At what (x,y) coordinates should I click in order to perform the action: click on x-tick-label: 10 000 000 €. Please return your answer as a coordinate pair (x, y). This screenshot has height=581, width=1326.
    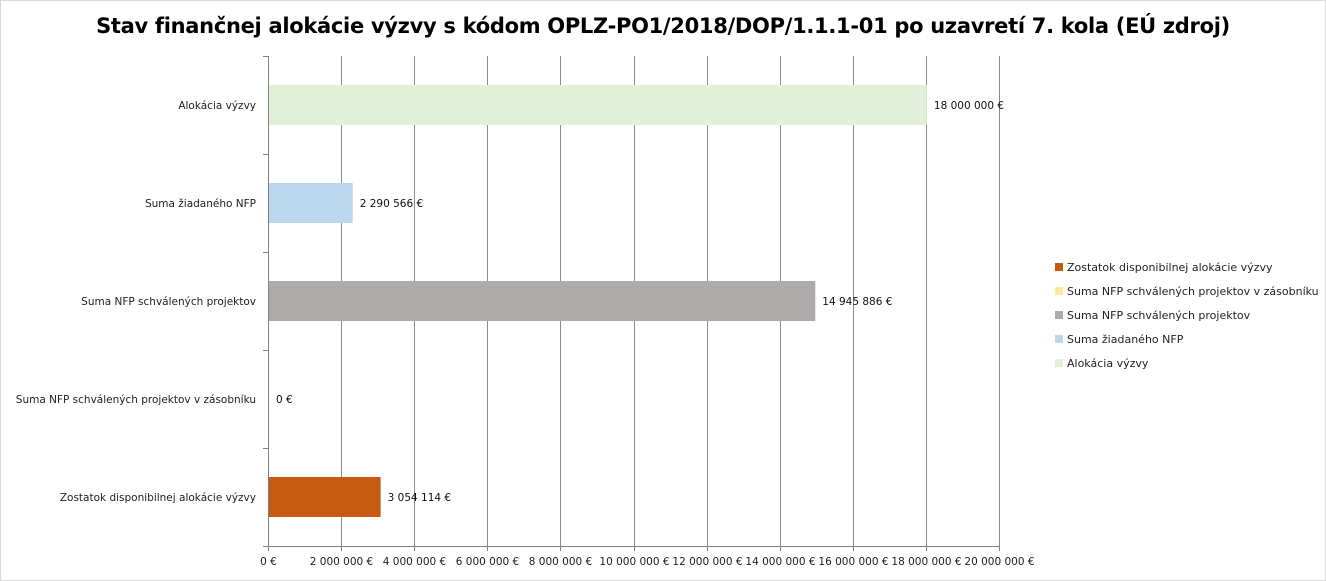
    Looking at the image, I should click on (634, 562).